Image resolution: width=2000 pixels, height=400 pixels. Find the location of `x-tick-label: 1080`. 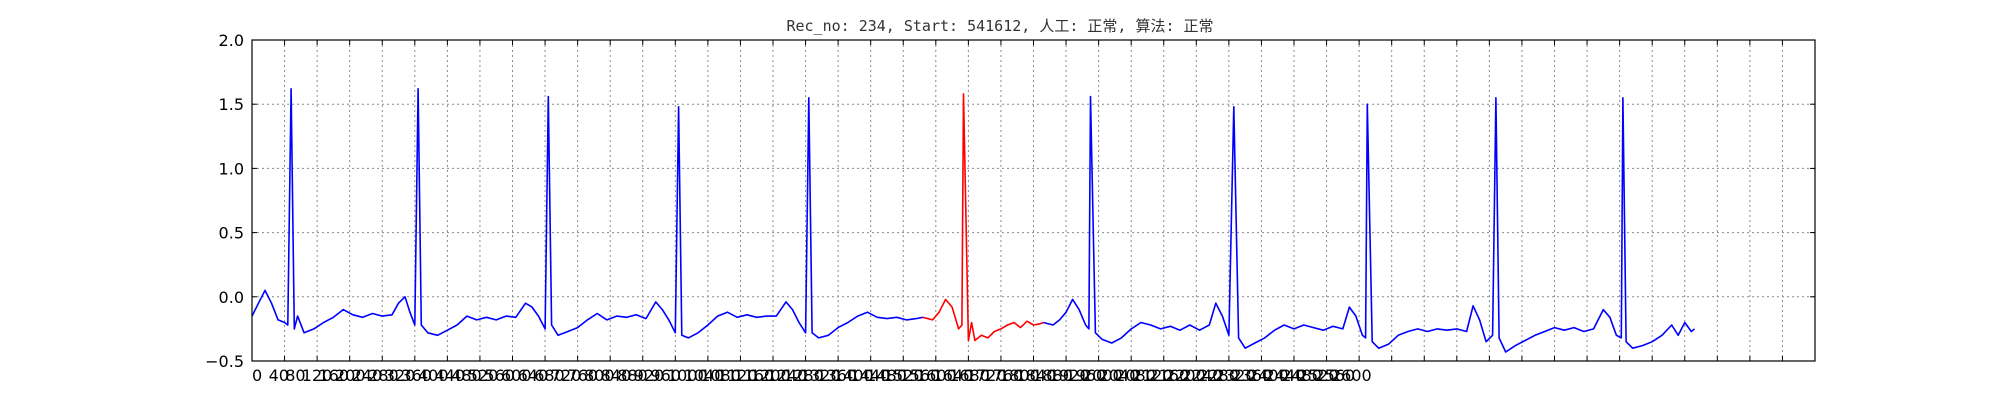

x-tick-label: 1080 is located at coordinates (720, 375).